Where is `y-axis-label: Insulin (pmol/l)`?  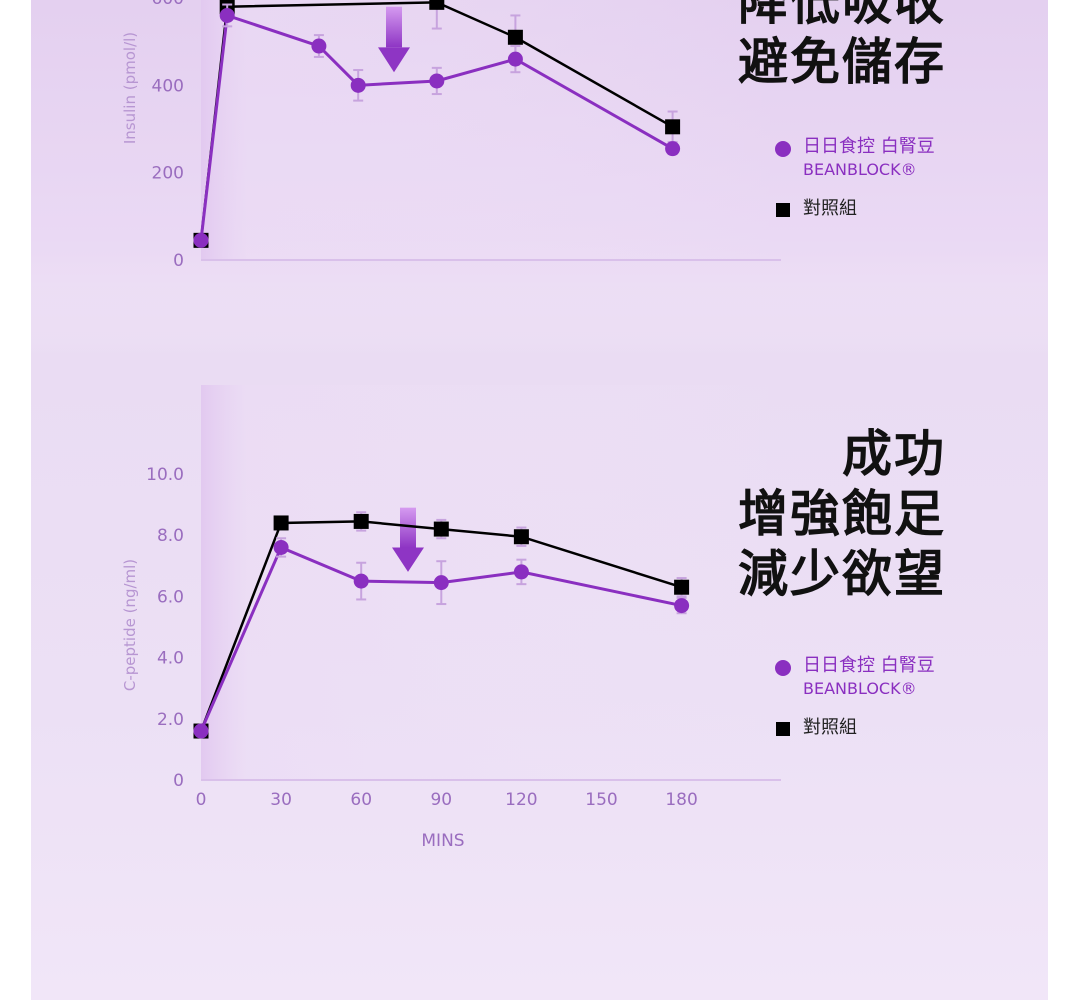 y-axis-label: Insulin (pmol/l) is located at coordinates (130, 88).